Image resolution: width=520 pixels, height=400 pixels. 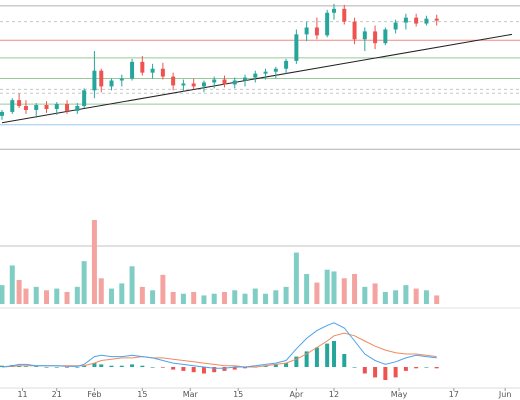 What do you see at coordinates (219, 345) in the screenshot?
I see `macd-line` at bounding box center [219, 345].